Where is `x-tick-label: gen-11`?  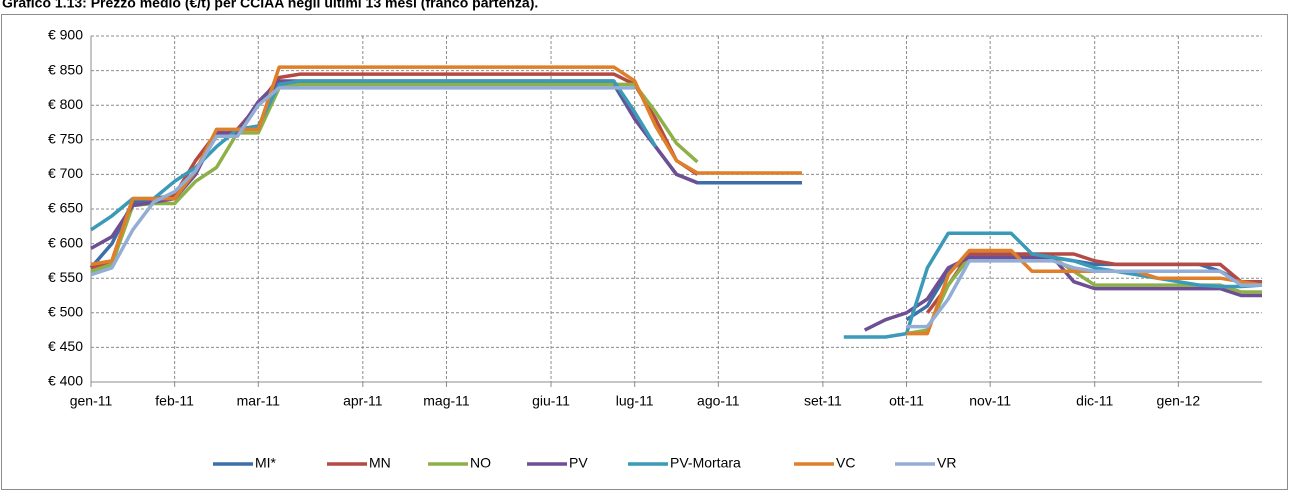 x-tick-label: gen-11 is located at coordinates (91, 401).